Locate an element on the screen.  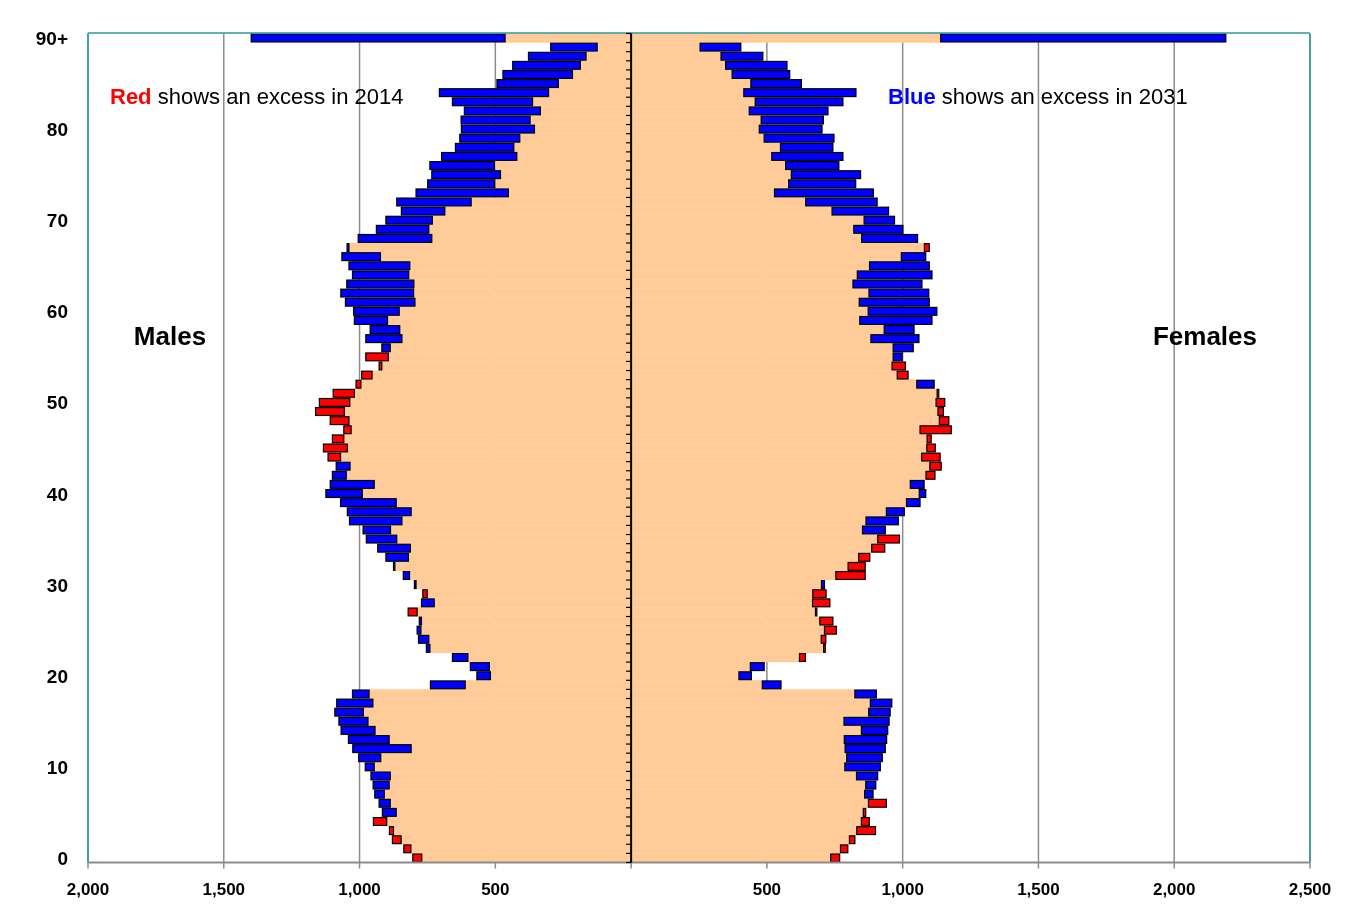
y-tick-label: 80 is located at coordinates (57, 130).